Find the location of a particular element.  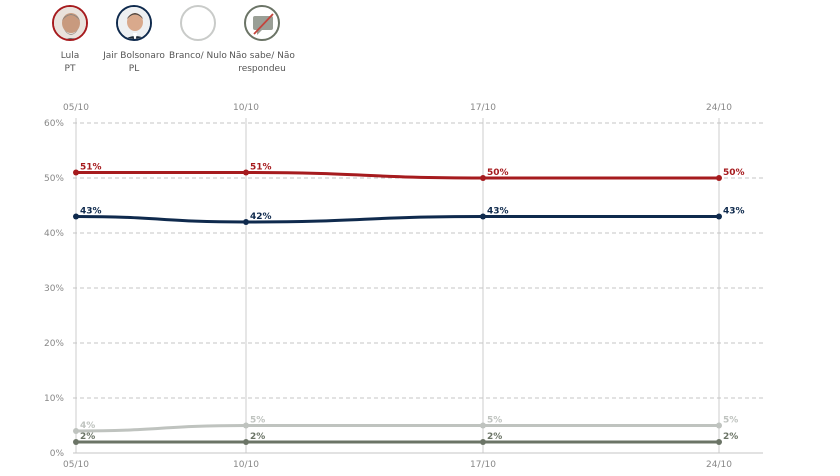

legend-item-branco-nulo: Branco/ Nulo is located at coordinates (198, 40).